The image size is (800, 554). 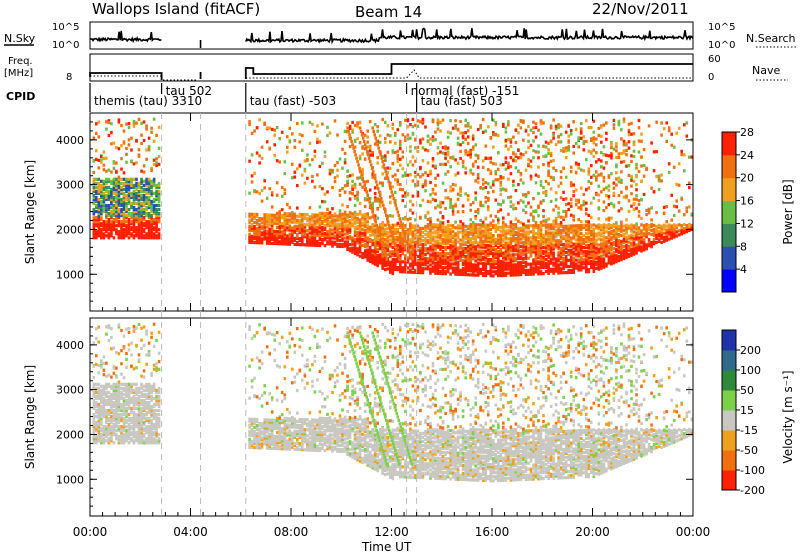 I want to click on nsearch-tick-top: 10^5, so click(x=721, y=27).